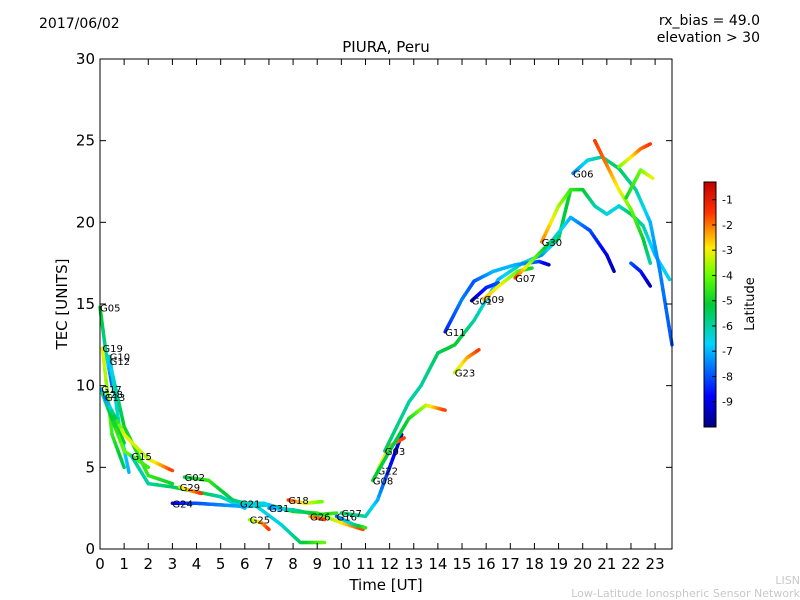  I want to click on x-tick-label: 0, so click(100, 564).